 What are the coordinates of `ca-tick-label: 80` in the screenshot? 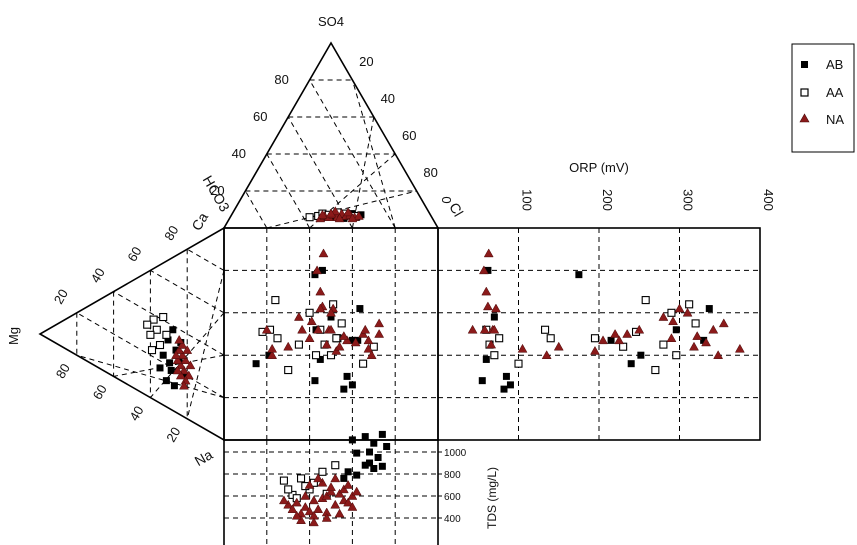 It's located at (171, 233).